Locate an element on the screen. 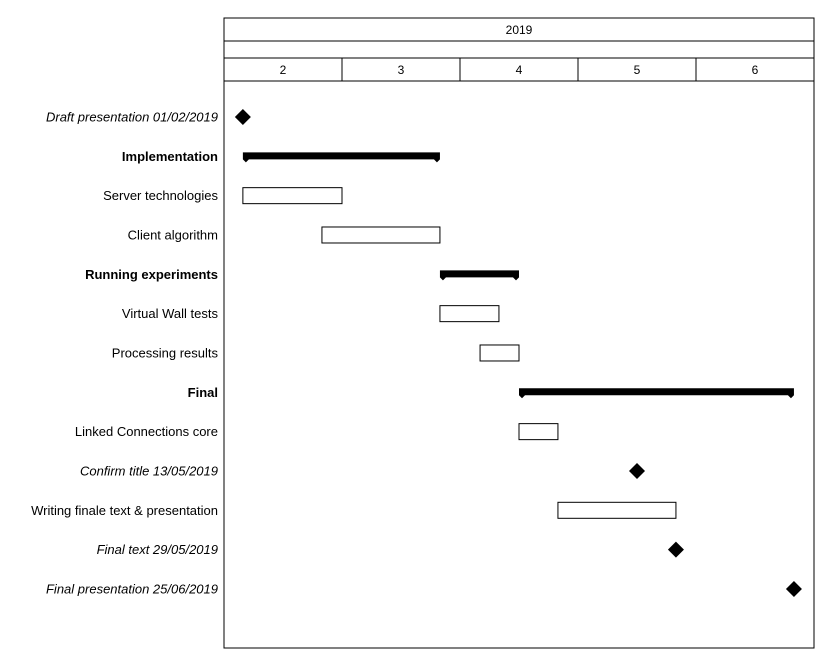  month-label: 3 is located at coordinates (401, 70).